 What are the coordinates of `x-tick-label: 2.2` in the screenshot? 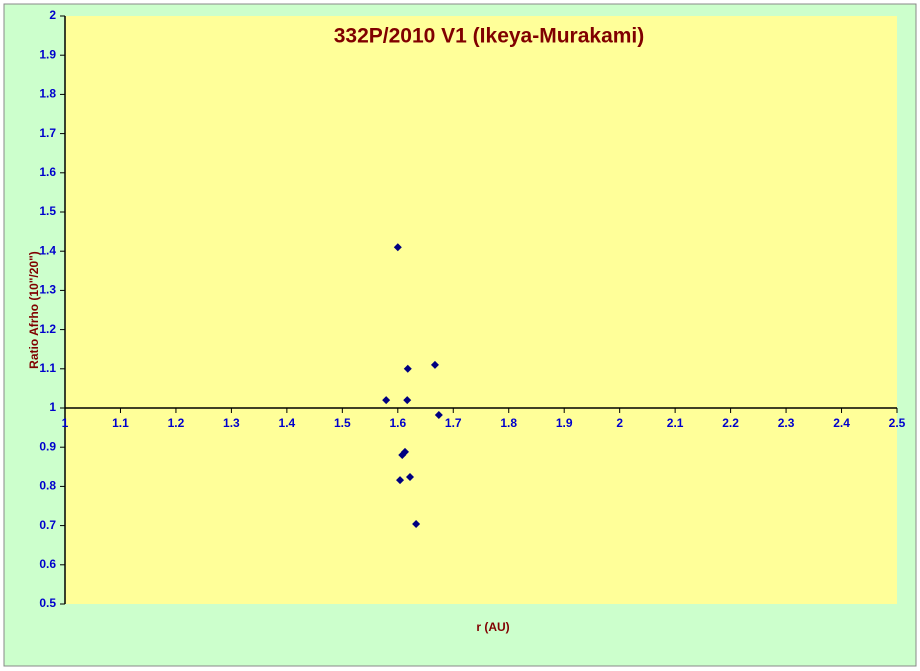 It's located at (730, 423).